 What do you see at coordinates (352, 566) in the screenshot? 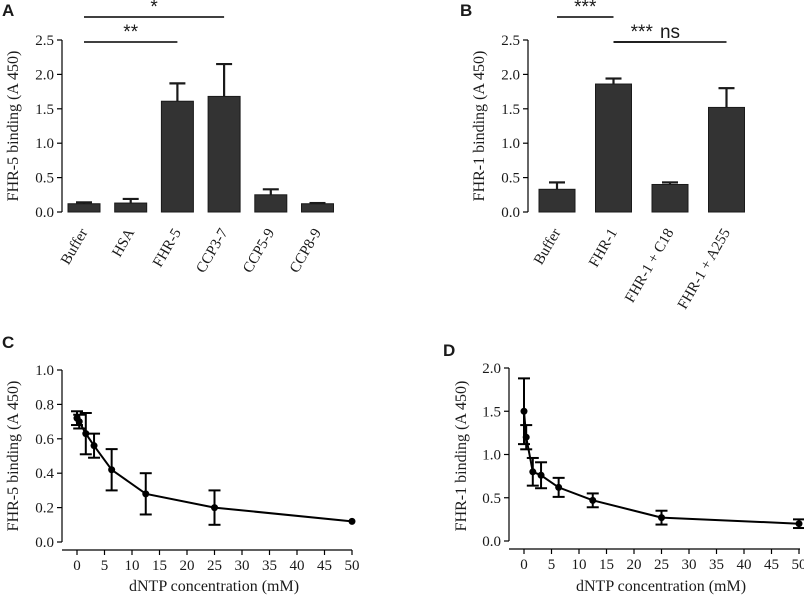
I see `panel-c-x-tick-label: 50` at bounding box center [352, 566].